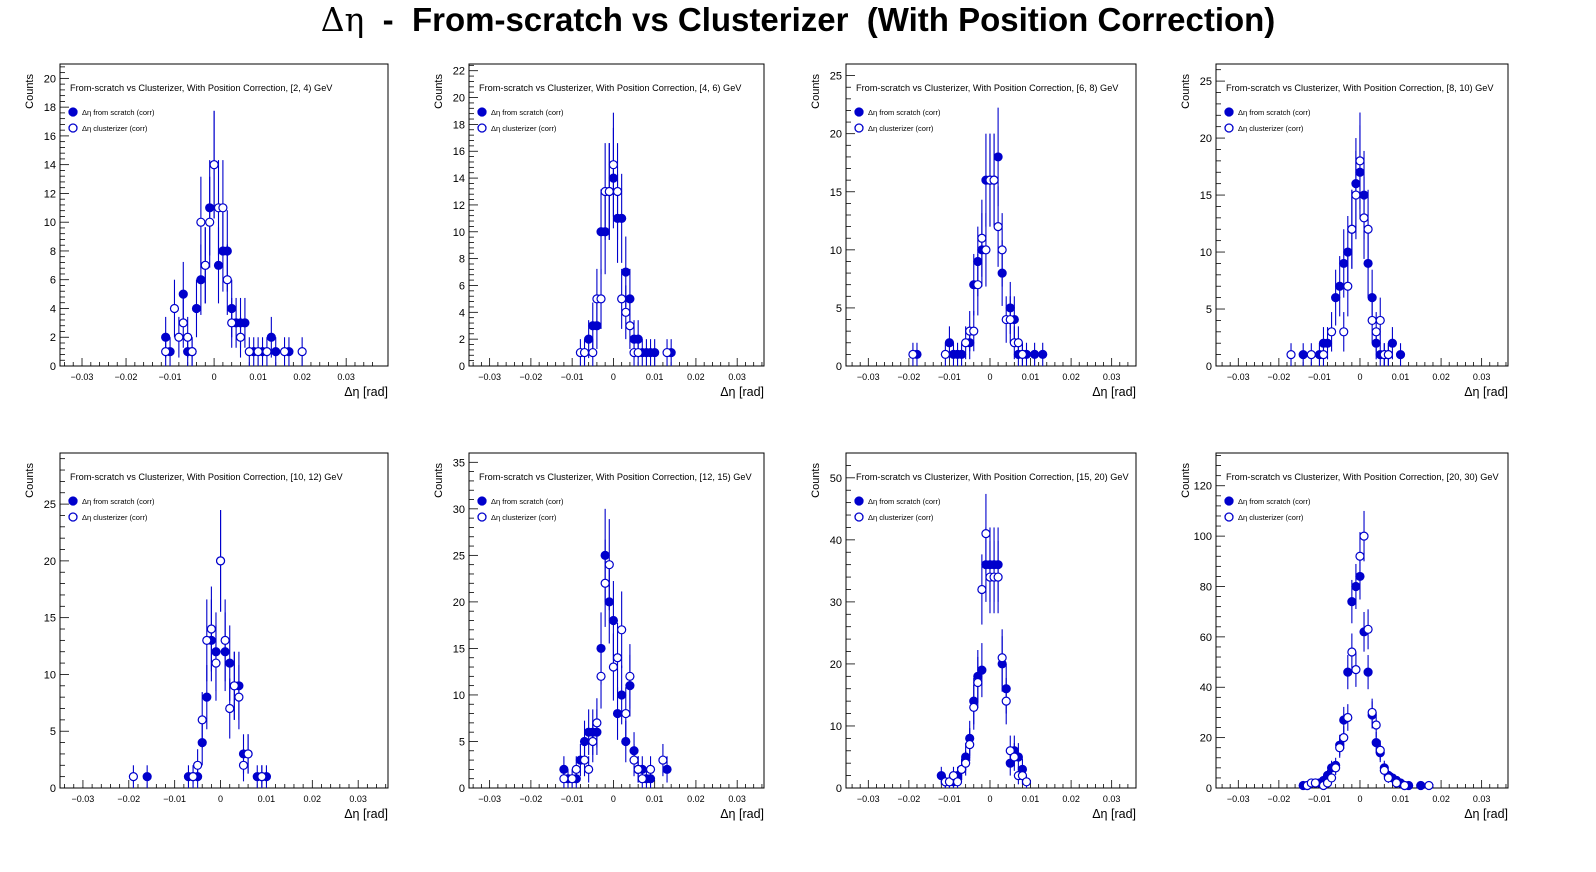 This screenshot has width=1596, height=872. What do you see at coordinates (1229, 128) in the screenshot?
I see `legend-marker-open` at bounding box center [1229, 128].